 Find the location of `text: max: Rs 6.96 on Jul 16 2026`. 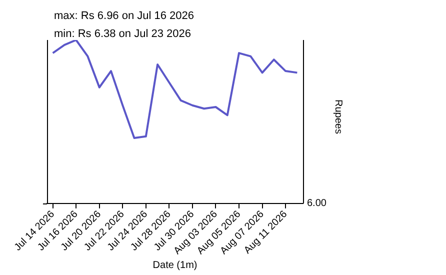

text: max: Rs 6.96 on Jul 16 2026 is located at coordinates (124, 16).